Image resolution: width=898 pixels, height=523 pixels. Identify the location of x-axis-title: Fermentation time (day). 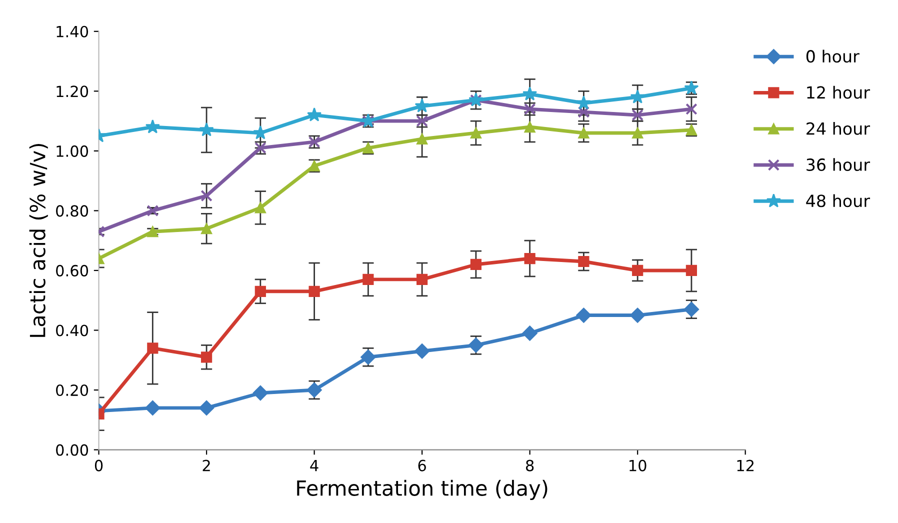
(422, 490).